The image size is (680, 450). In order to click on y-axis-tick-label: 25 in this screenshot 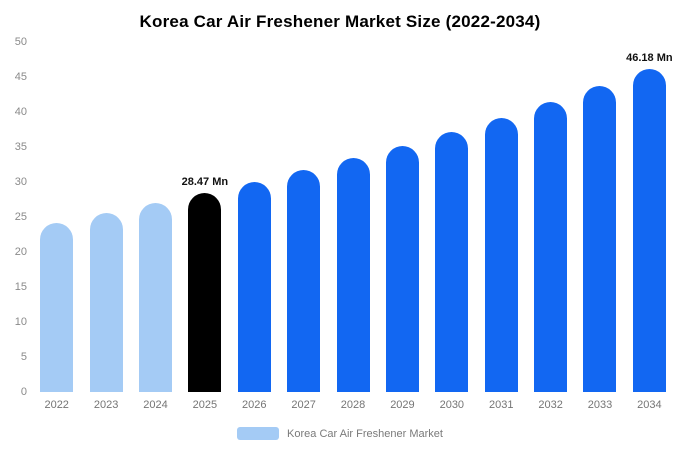, I will do `click(20, 217)`.